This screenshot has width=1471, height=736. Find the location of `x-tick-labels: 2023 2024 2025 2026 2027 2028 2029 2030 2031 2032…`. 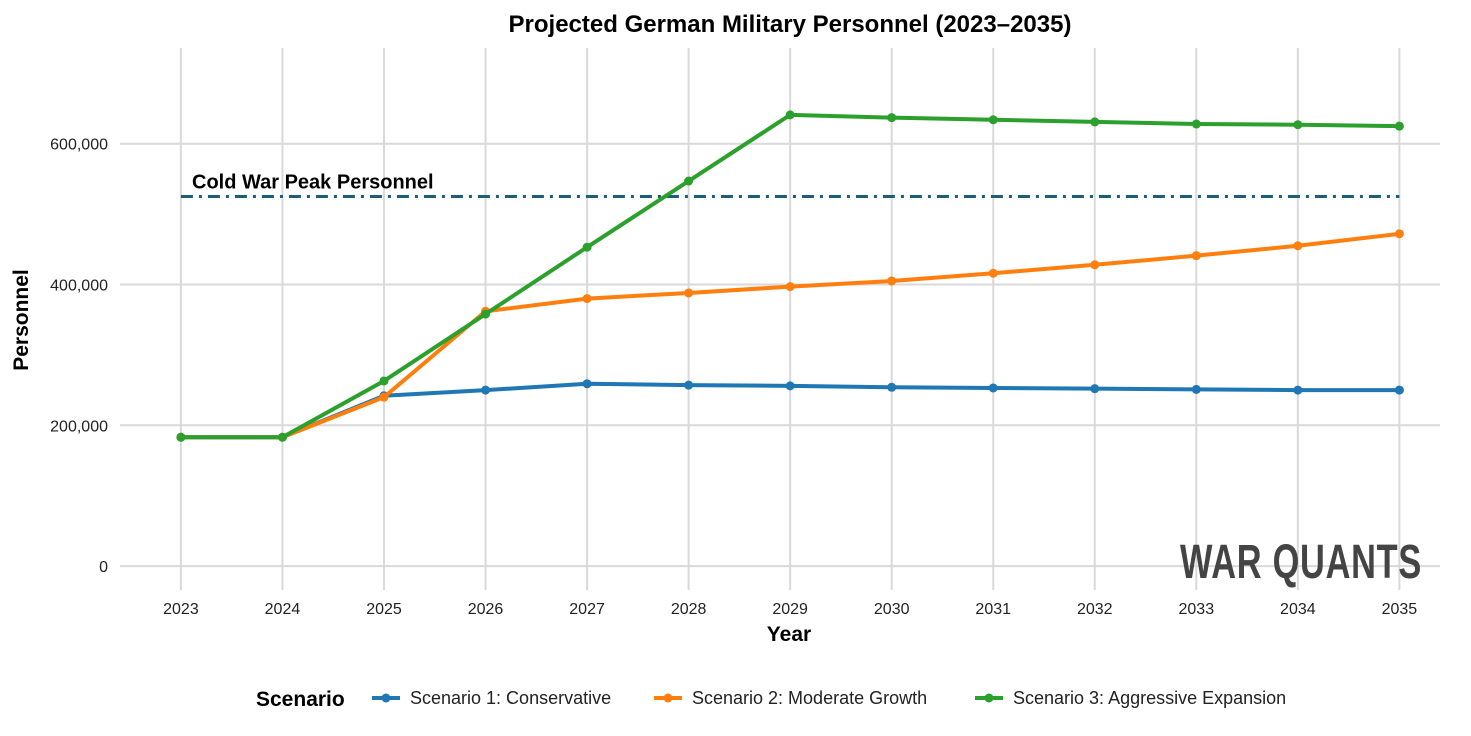

x-tick-labels: 2023 2024 2025 2026 2027 2028 2029 2030 2031 2032… is located at coordinates (790, 609).